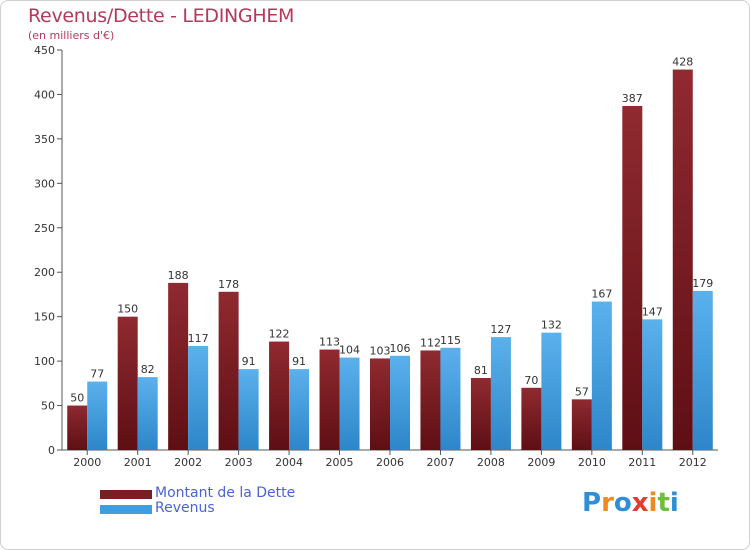  Describe the element at coordinates (71, 35) in the screenshot. I see `chart-subtitle: (en milliers d'€)` at that location.